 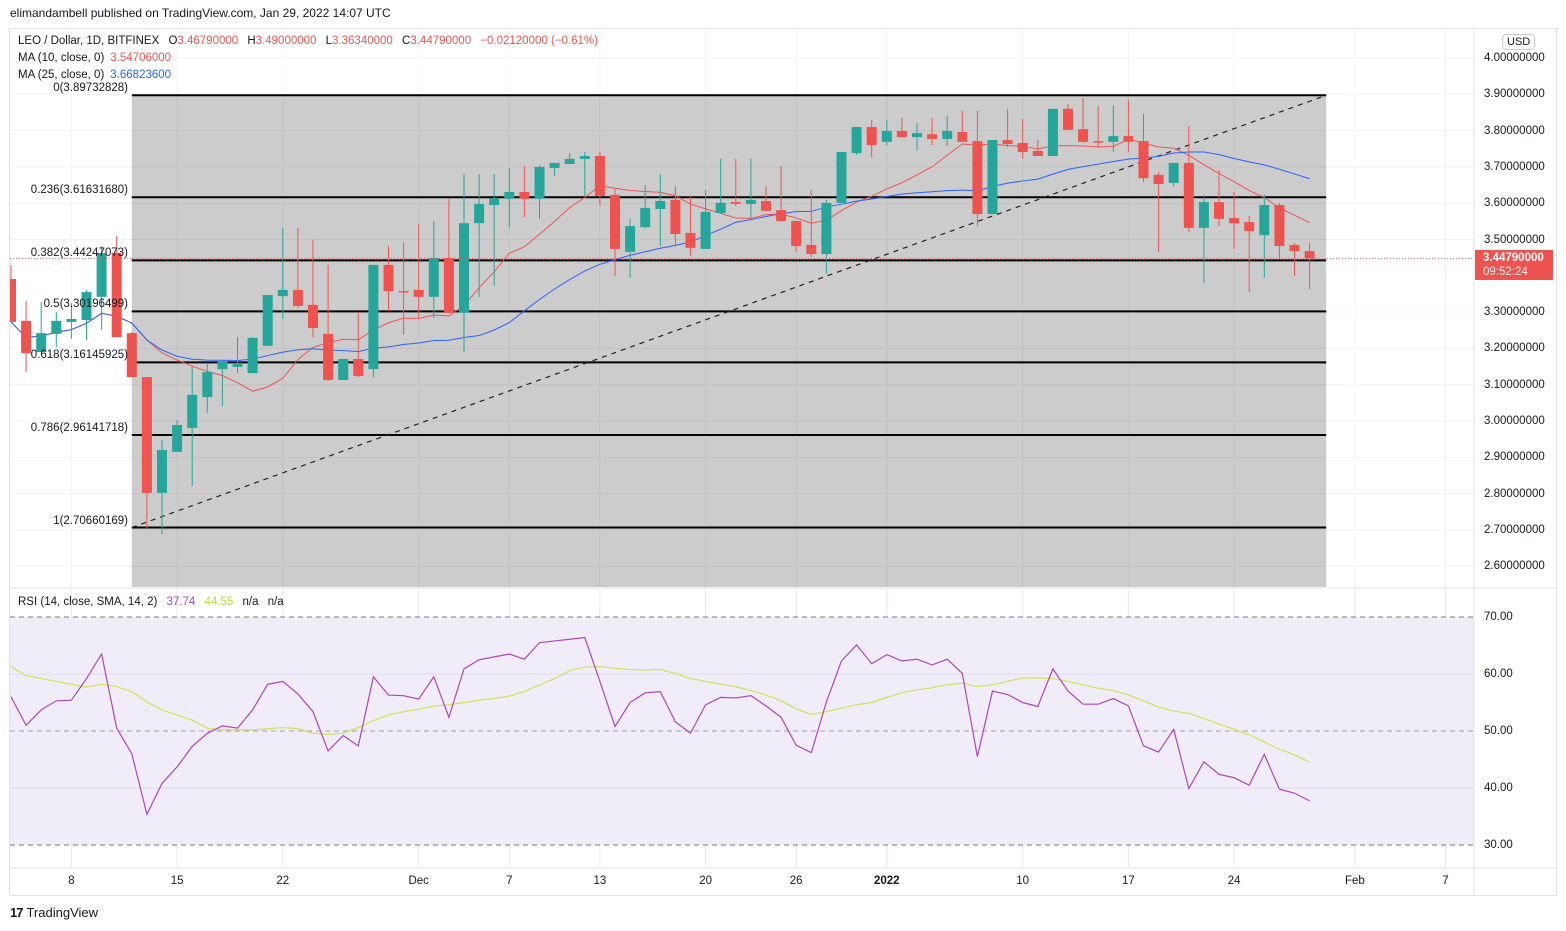 What do you see at coordinates (1514, 457) in the screenshot?
I see `price-tick-label: 2.90000000` at bounding box center [1514, 457].